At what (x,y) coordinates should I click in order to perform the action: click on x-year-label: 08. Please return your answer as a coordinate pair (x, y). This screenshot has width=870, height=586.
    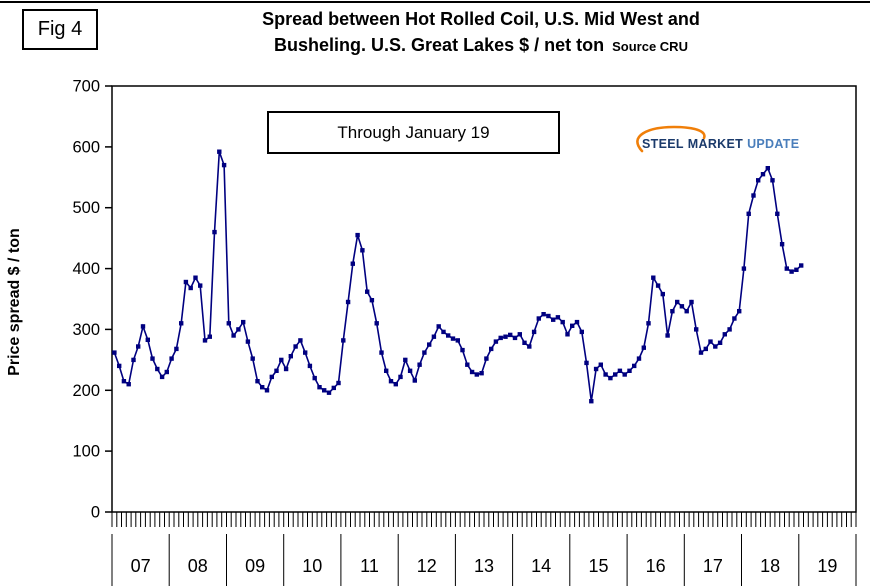
    Looking at the image, I should click on (198, 566).